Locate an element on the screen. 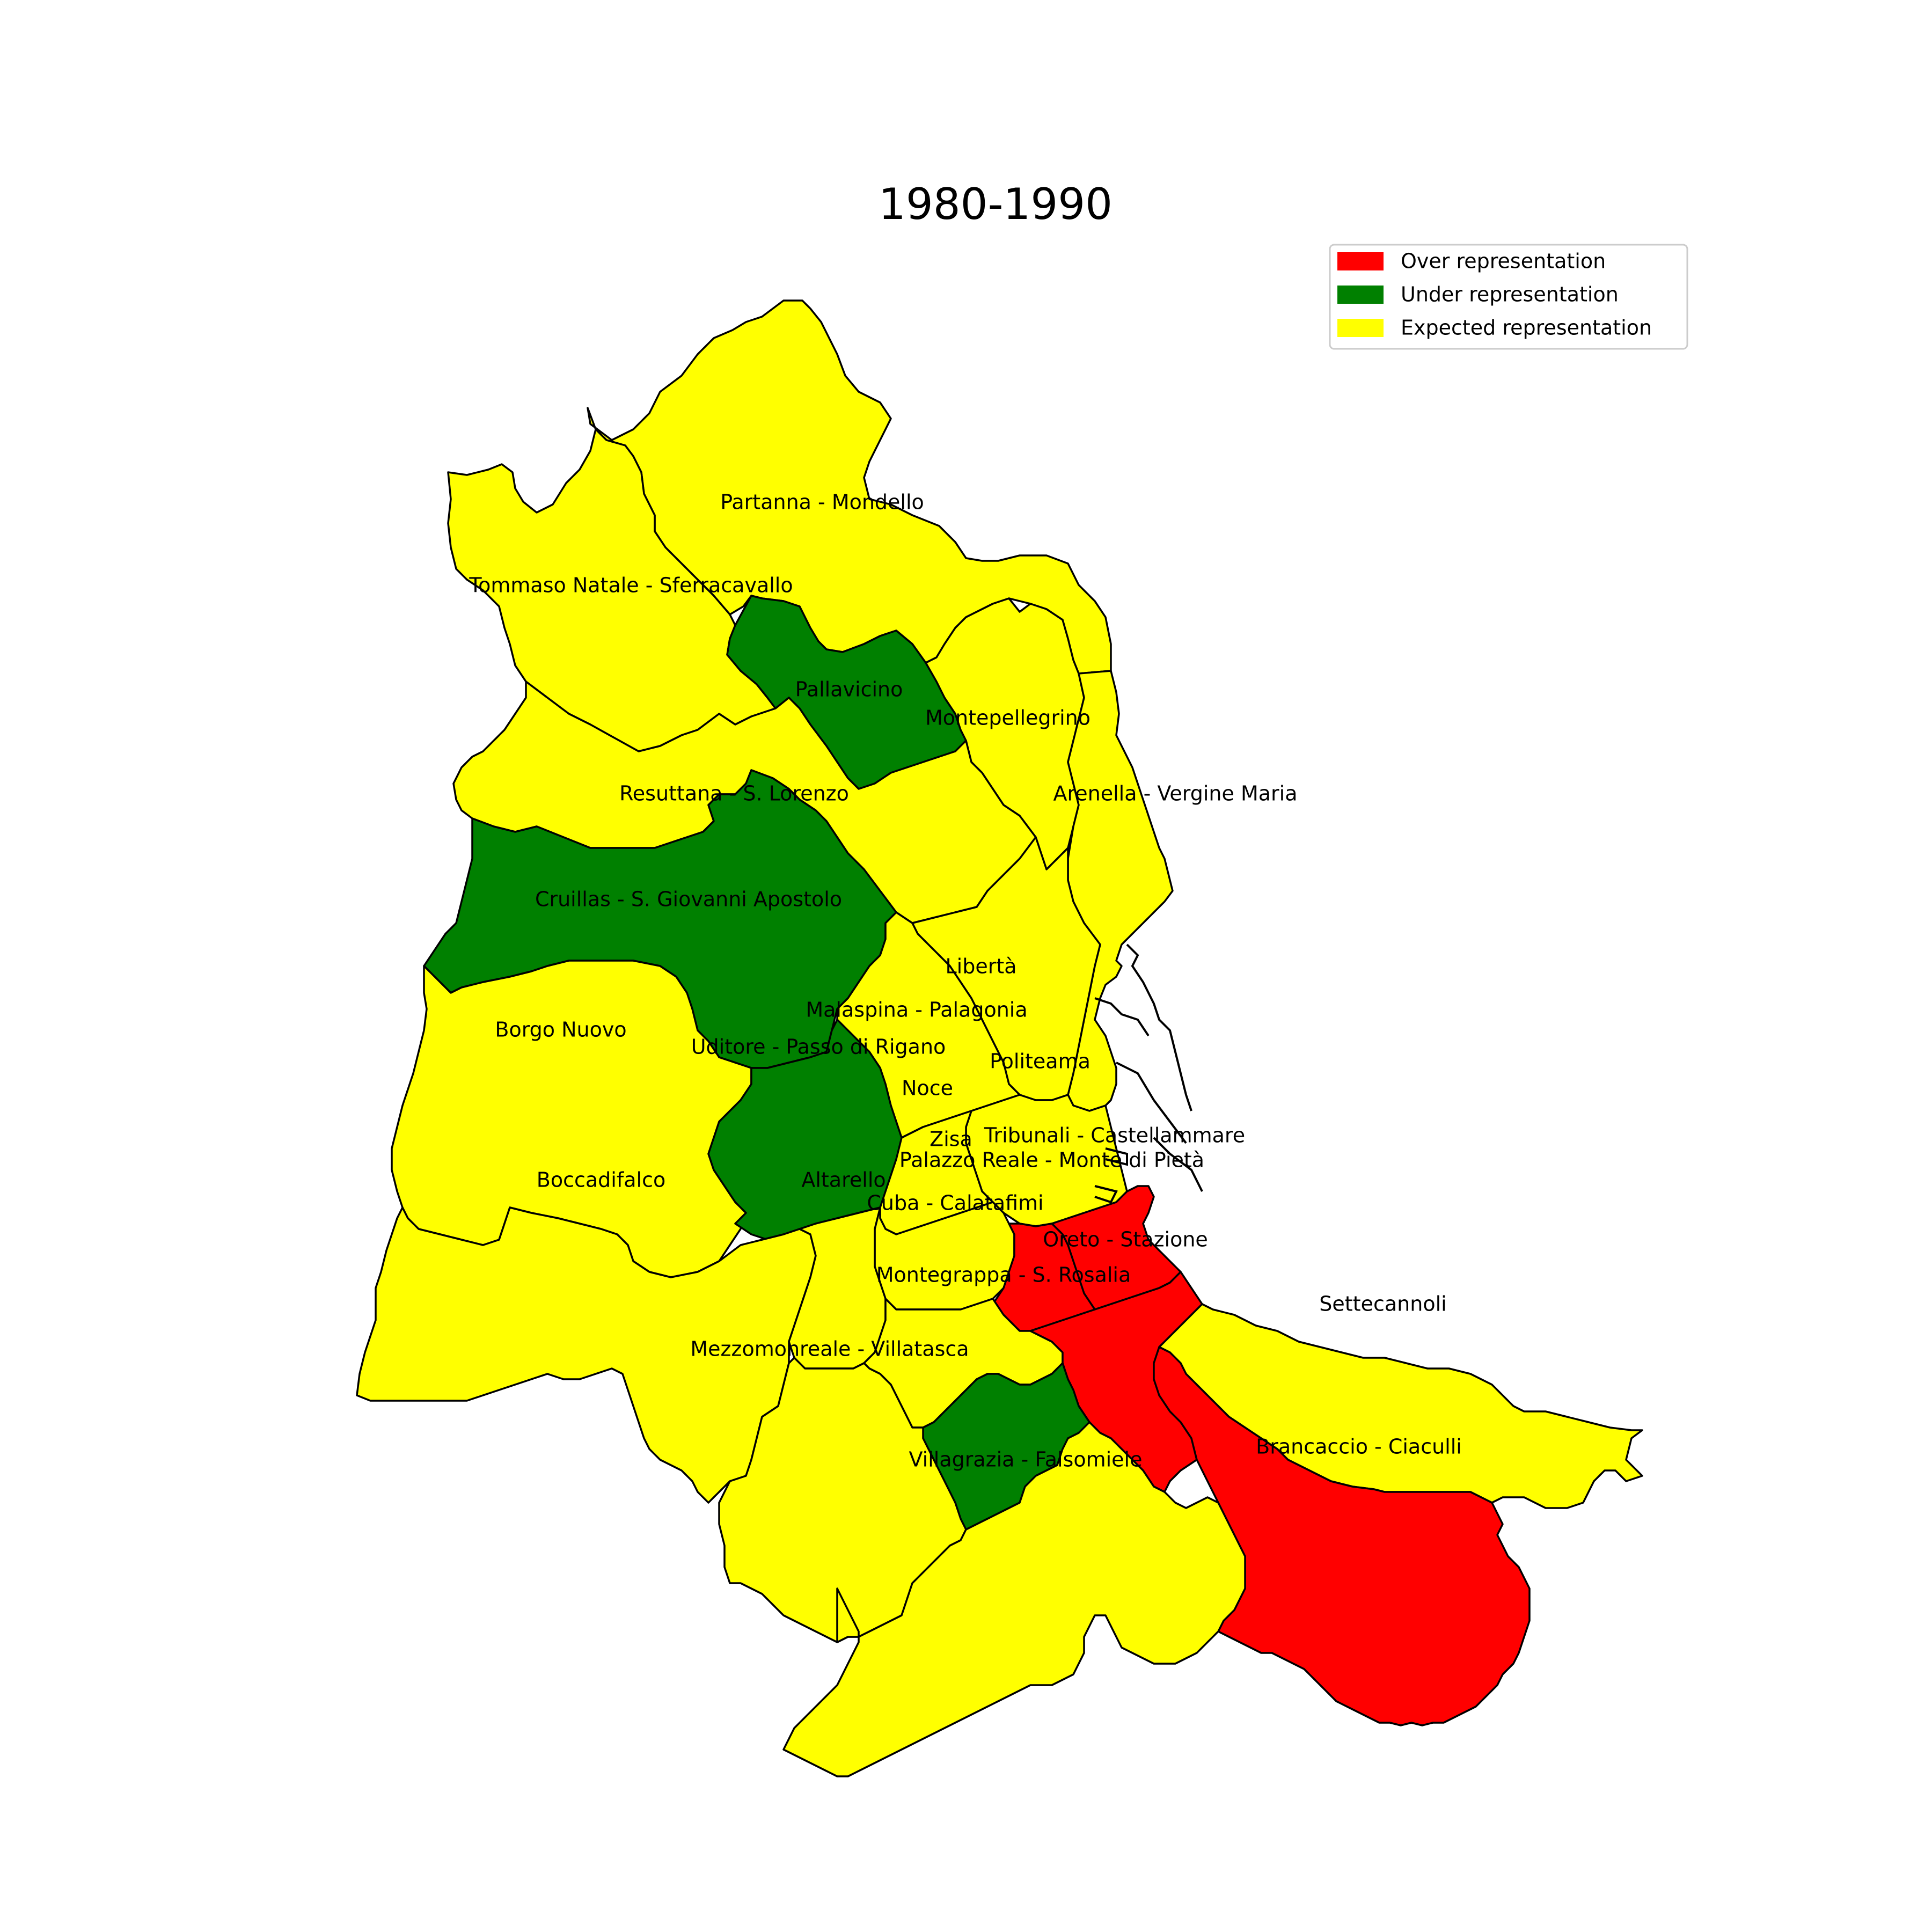 This screenshot has height=1932, width=1932. district-villagrazia-falsomiele is located at coordinates (1014, 1599).